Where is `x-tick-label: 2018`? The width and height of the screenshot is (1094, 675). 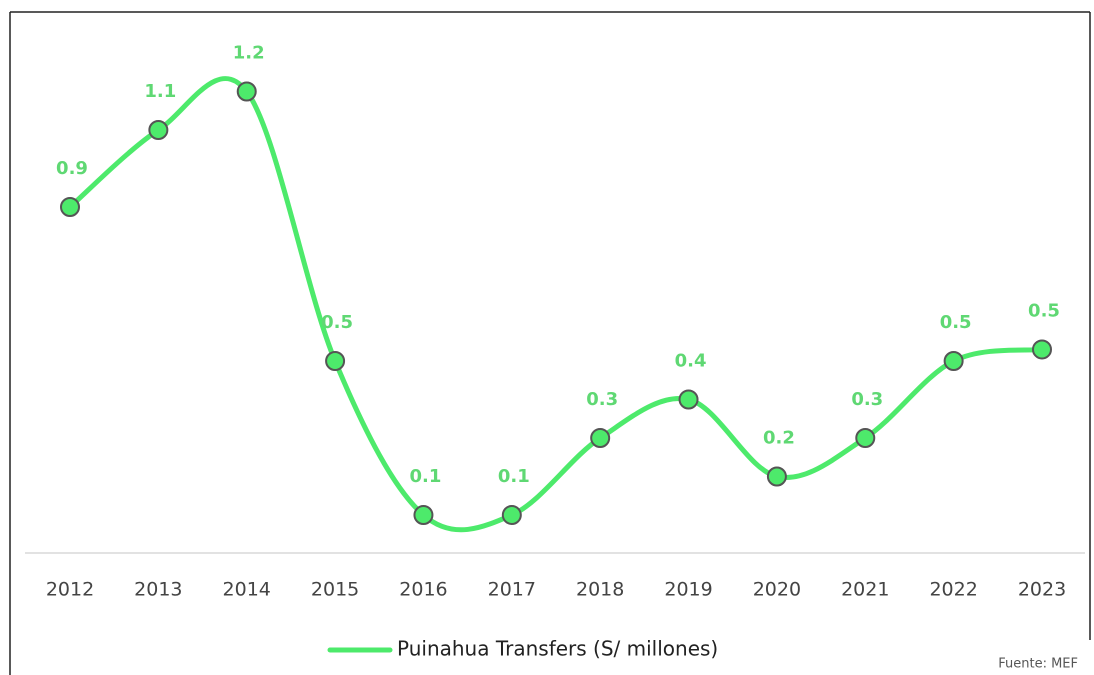
x-tick-label: 2018 is located at coordinates (600, 590).